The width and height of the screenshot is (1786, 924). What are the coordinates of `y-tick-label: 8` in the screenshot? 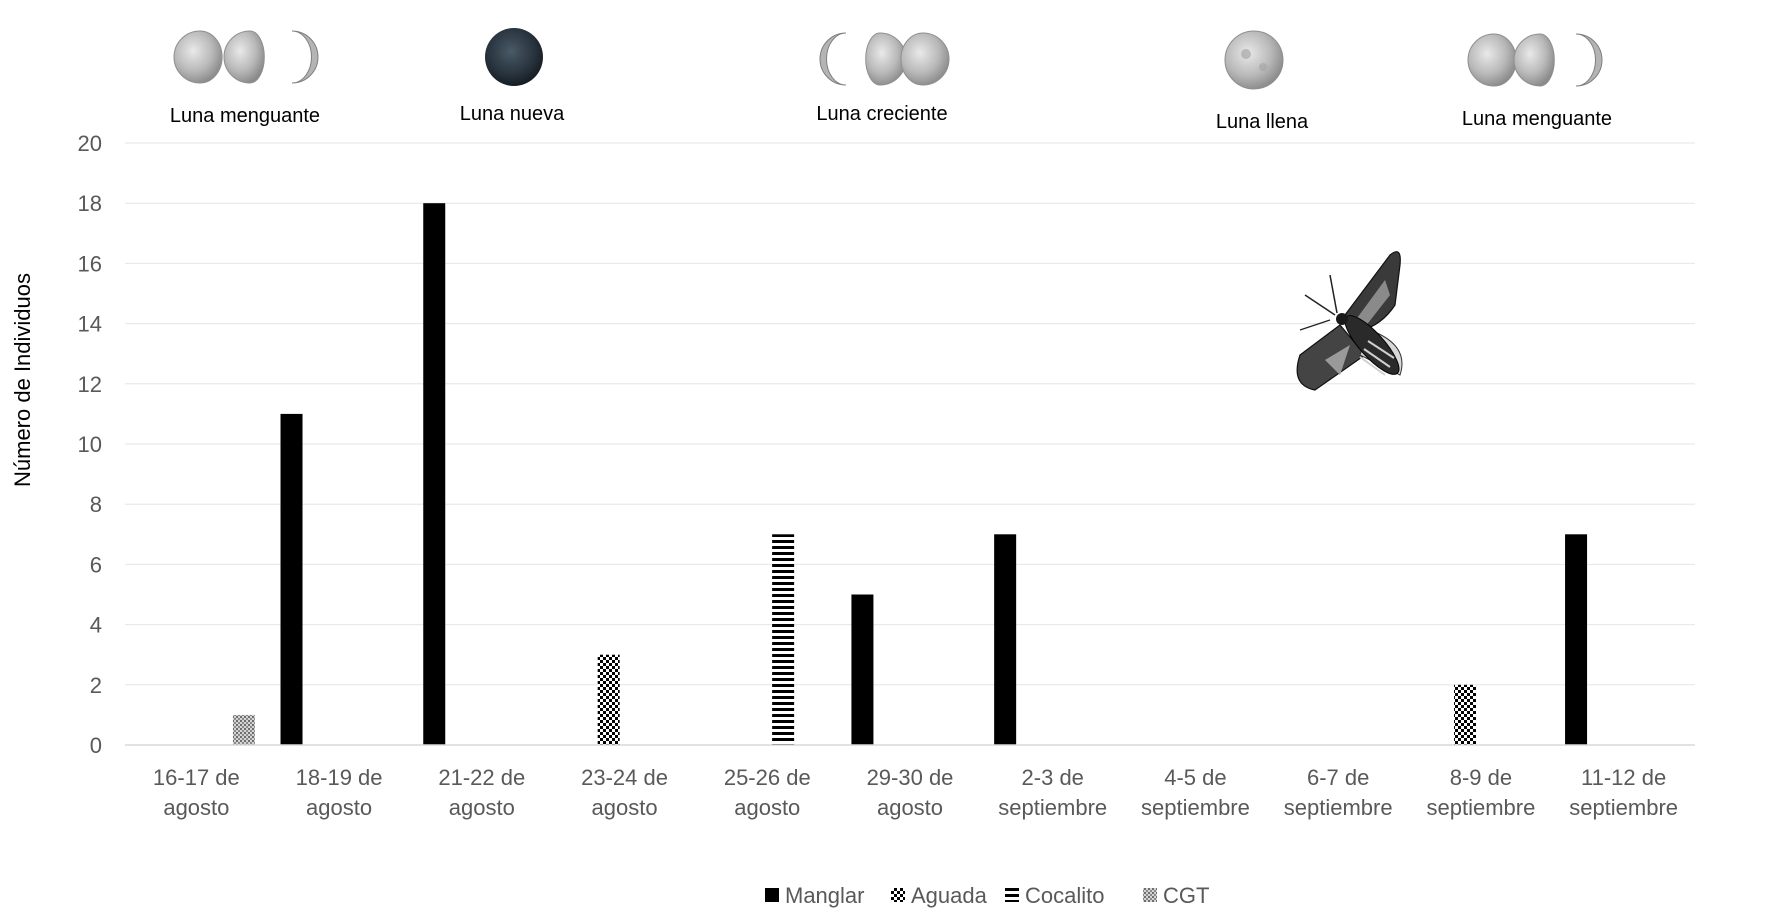 It's located at (96, 504).